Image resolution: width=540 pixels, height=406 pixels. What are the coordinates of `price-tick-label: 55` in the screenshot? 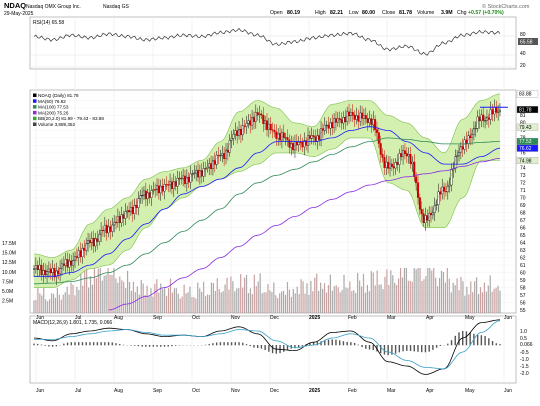 It's located at (523, 311).